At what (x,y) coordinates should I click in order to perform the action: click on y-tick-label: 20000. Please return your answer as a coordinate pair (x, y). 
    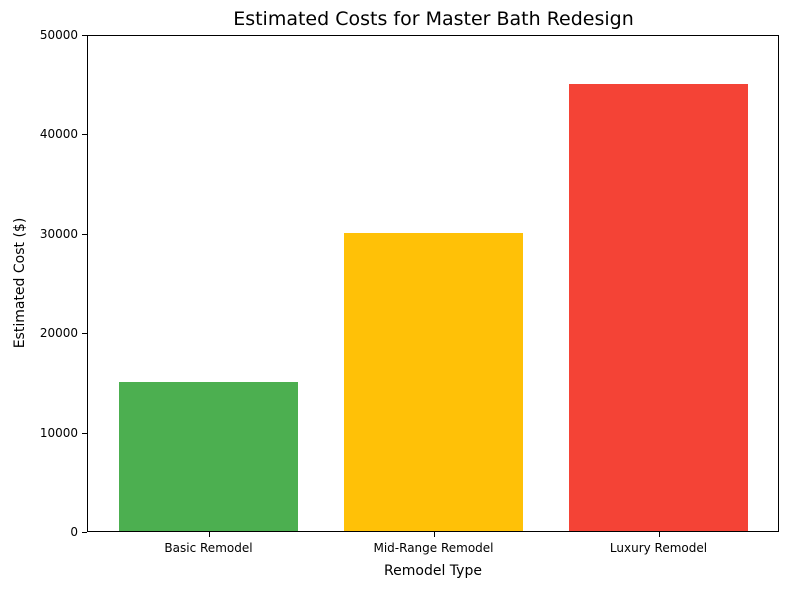
    Looking at the image, I should click on (58, 333).